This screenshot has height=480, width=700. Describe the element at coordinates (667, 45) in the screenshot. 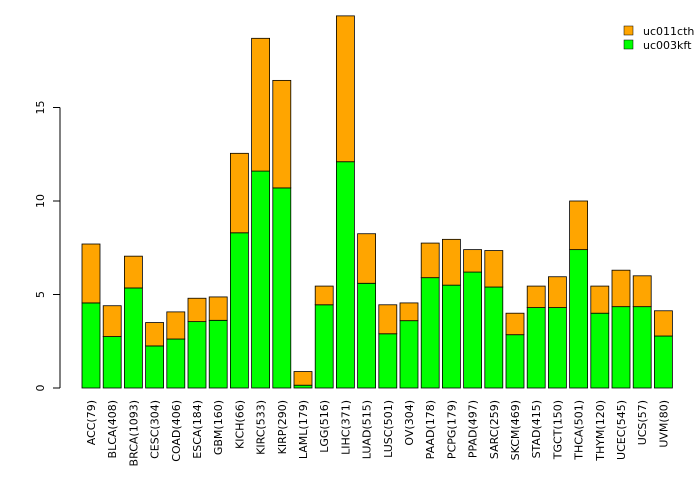

I see `legend-label-uc003kft: uc003kft` at that location.